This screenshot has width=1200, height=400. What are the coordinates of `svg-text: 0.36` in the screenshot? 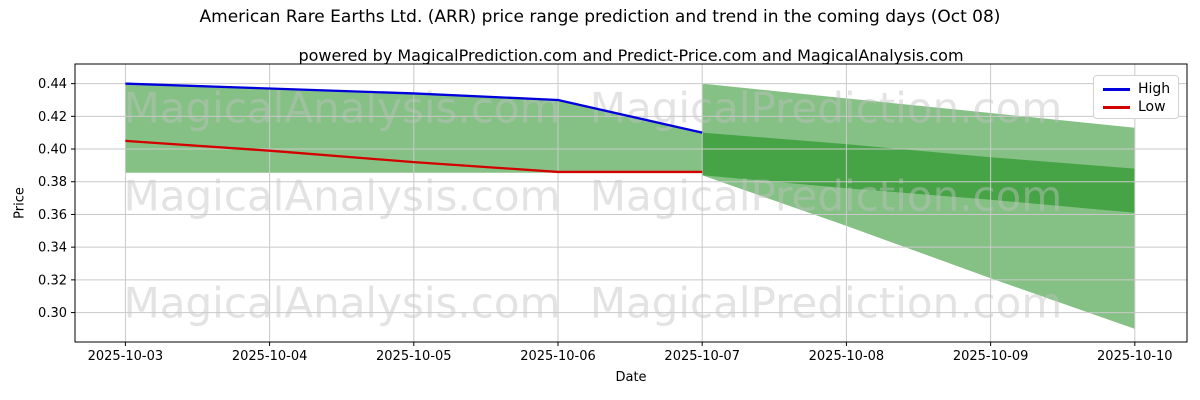 It's located at (52, 215).